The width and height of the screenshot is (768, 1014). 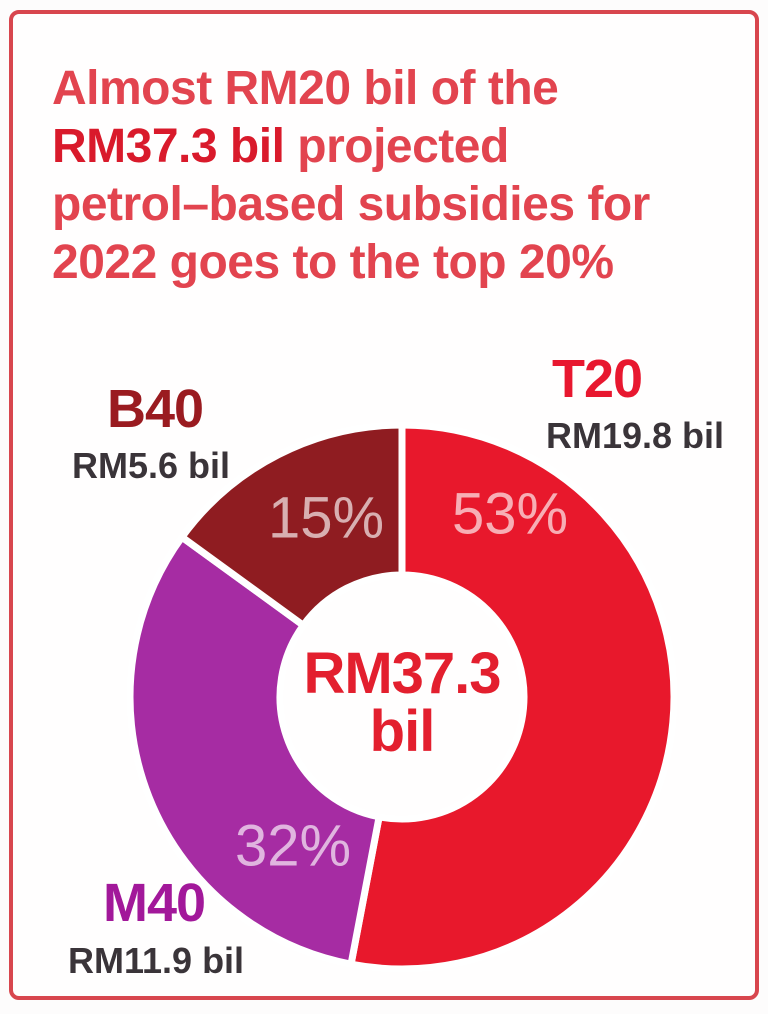 I want to click on slice-percent-m40: 32%, so click(x=293, y=846).